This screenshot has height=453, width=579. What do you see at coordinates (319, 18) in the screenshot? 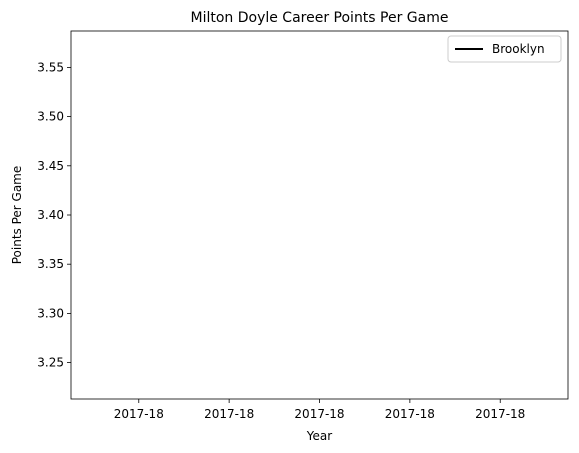
I see `chart-title: Milton Doyle Career Points Per Game` at bounding box center [319, 18].